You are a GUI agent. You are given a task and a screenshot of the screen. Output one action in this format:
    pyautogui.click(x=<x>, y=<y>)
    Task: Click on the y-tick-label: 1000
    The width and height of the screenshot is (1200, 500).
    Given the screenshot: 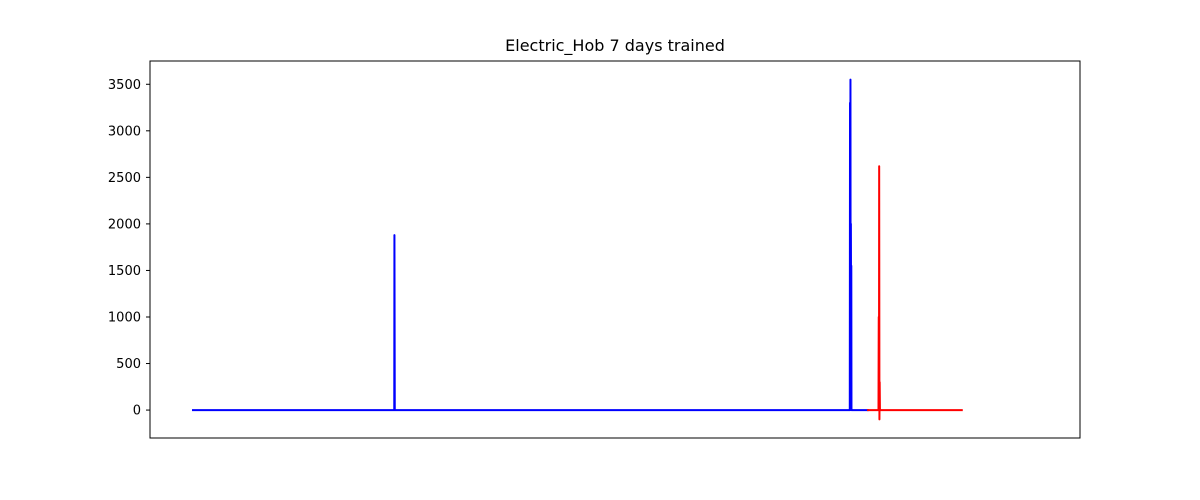 What is the action you would take?
    pyautogui.click(x=124, y=317)
    